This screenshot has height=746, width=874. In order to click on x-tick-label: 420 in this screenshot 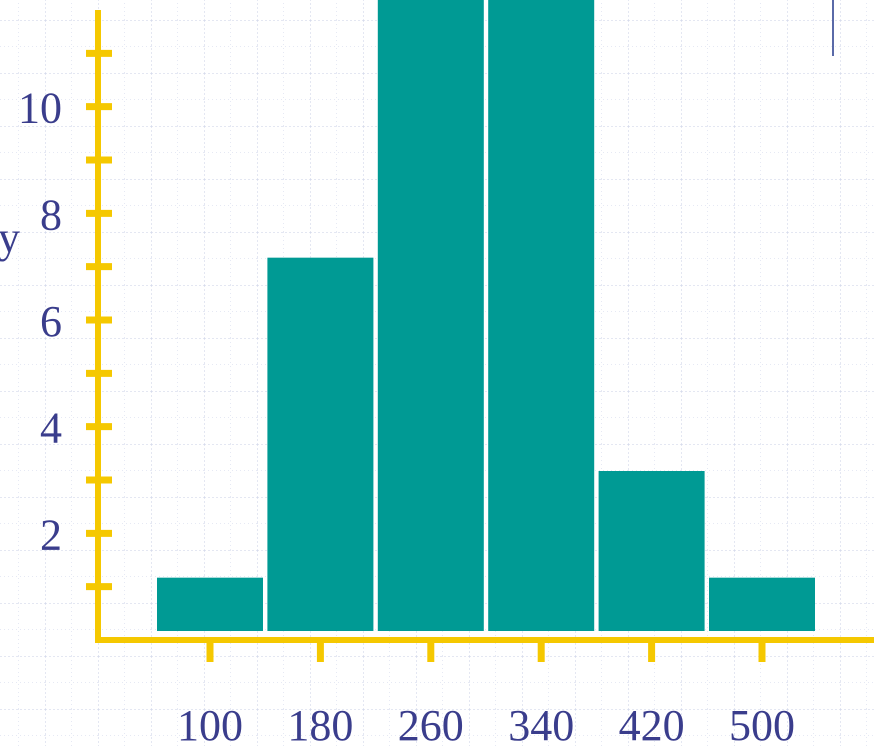, I will do `click(652, 723)`.